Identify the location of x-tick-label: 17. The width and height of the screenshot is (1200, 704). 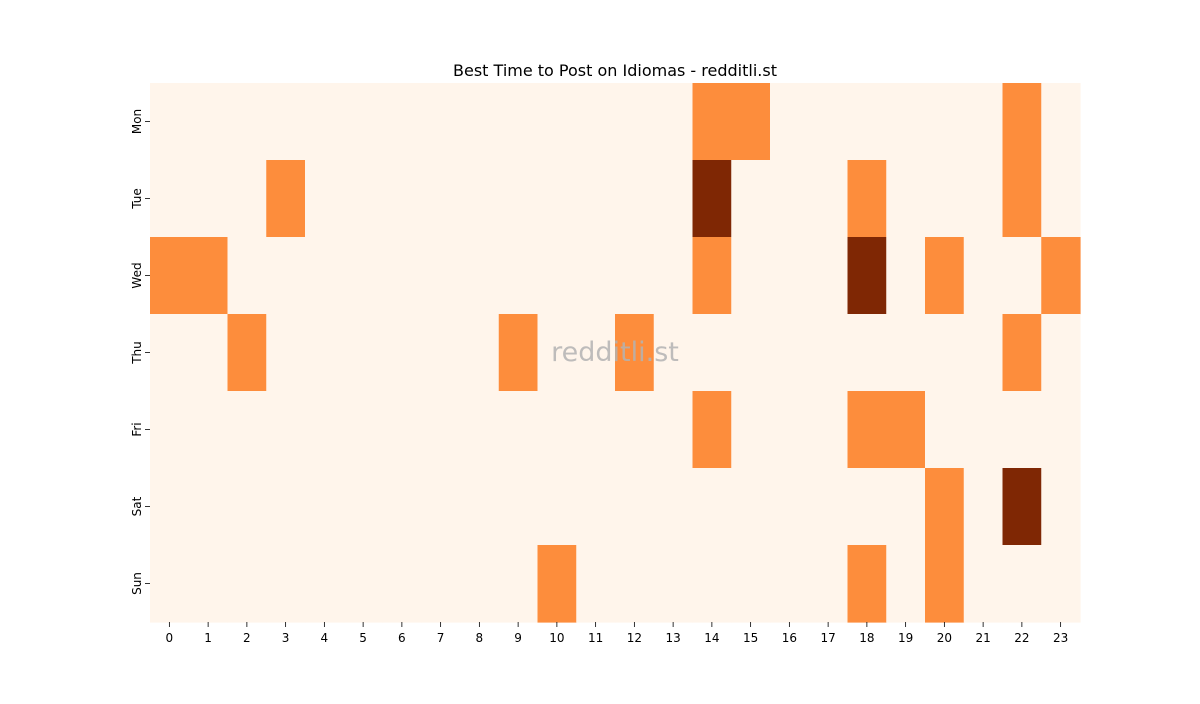
(827, 638).